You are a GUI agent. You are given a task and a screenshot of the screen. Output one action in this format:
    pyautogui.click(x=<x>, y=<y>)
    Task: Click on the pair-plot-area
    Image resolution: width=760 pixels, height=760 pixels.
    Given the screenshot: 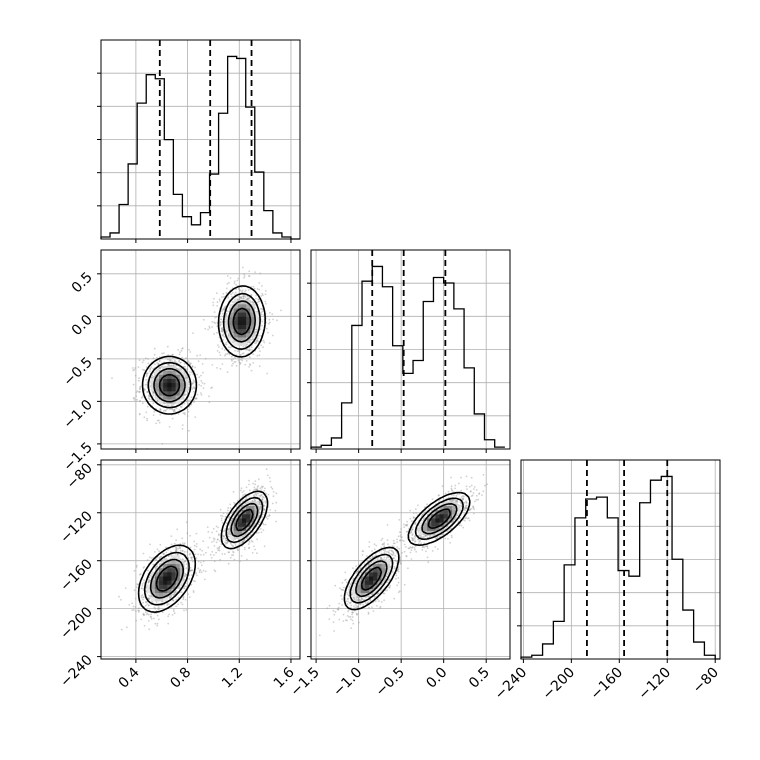 What is the action you would take?
    pyautogui.click(x=198, y=549)
    